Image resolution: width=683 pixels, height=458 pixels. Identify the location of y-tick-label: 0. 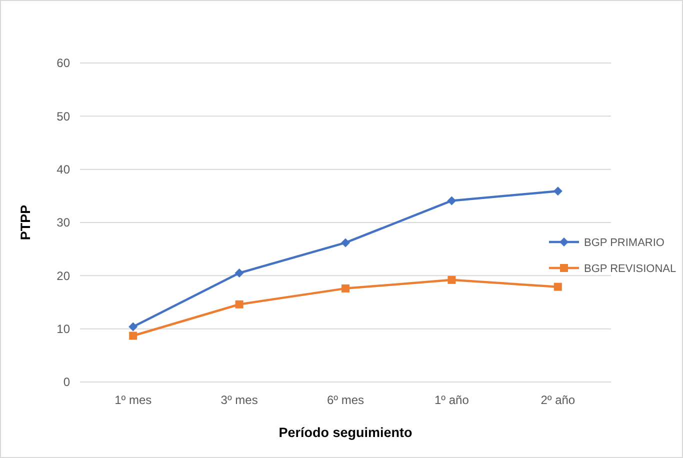
(66, 382).